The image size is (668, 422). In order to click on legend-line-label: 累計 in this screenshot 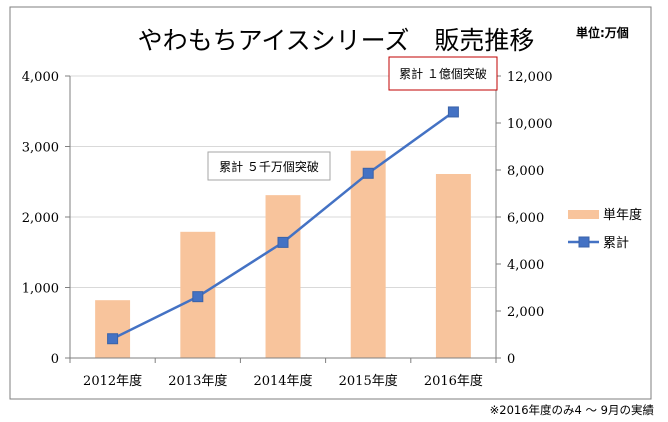, I will do `click(616, 243)`.